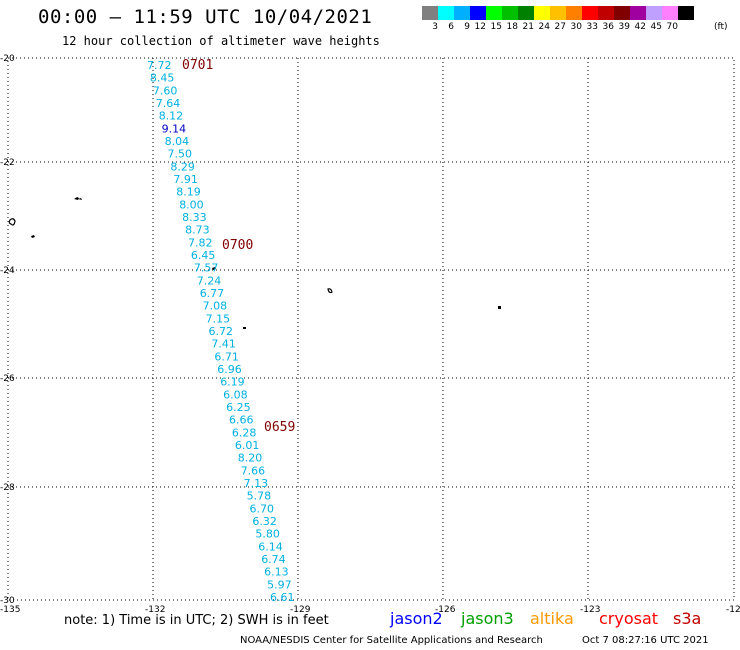 This screenshot has height=650, width=740. I want to click on legend-label: 15, so click(496, 27).